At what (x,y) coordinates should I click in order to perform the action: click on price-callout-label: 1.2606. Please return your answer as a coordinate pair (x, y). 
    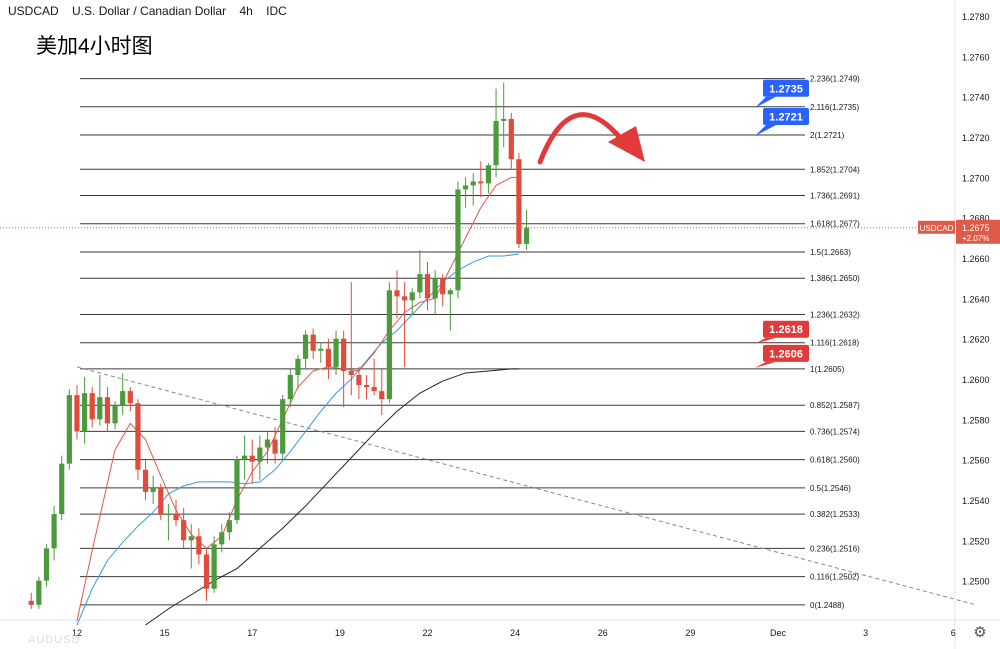
    Looking at the image, I should click on (786, 354).